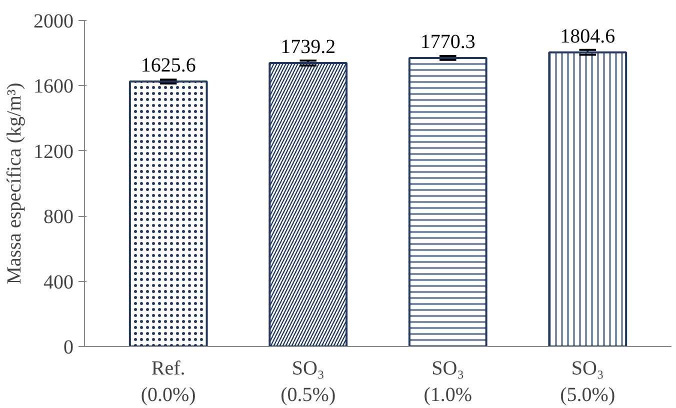 Image resolution: width=676 pixels, height=408 pixels. I want to click on y-tick-label: 0, so click(69, 347).